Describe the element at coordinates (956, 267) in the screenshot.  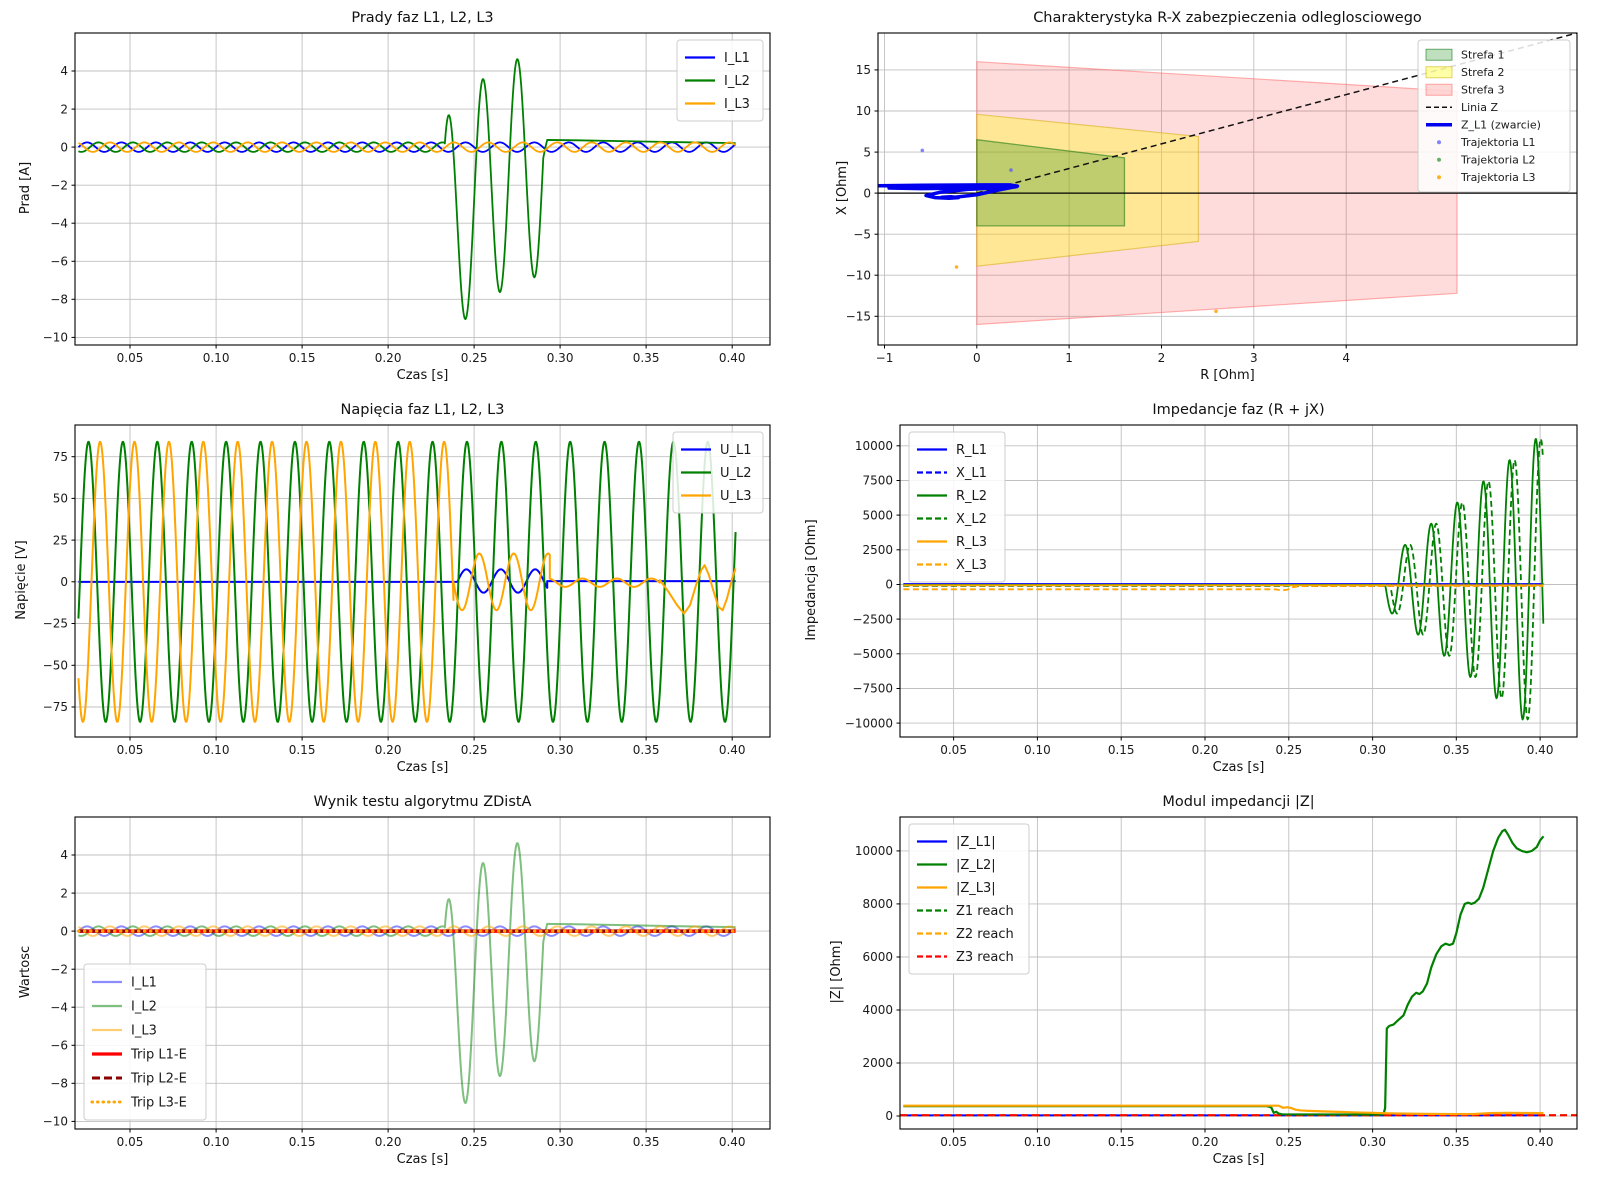
I see `scatter-trajektoria-l3` at that location.